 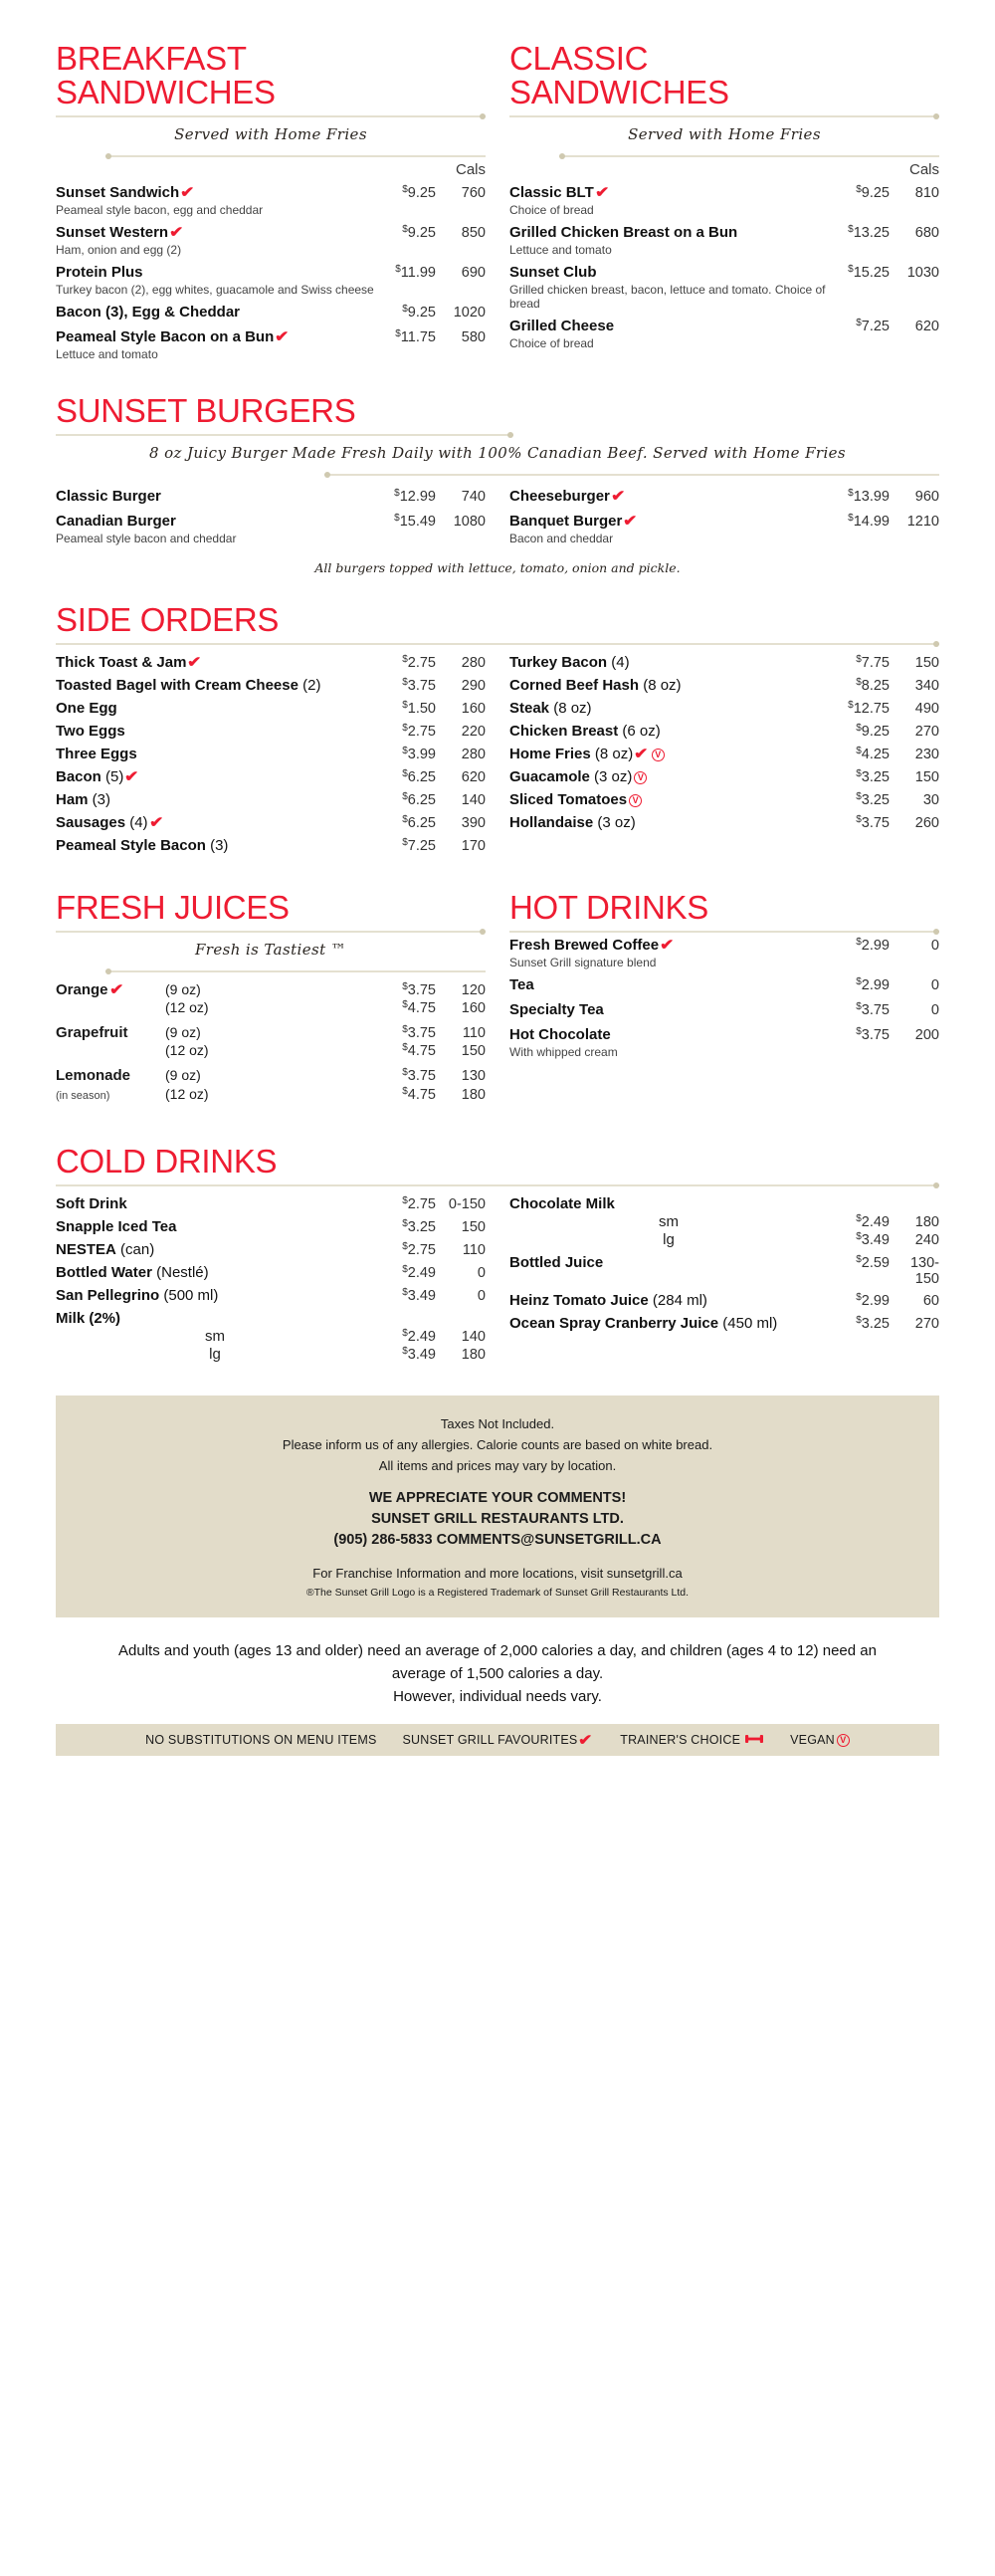 I want to click on legend-favourites-label: SUNSET GRILL FAVOURITES, so click(x=490, y=1740).